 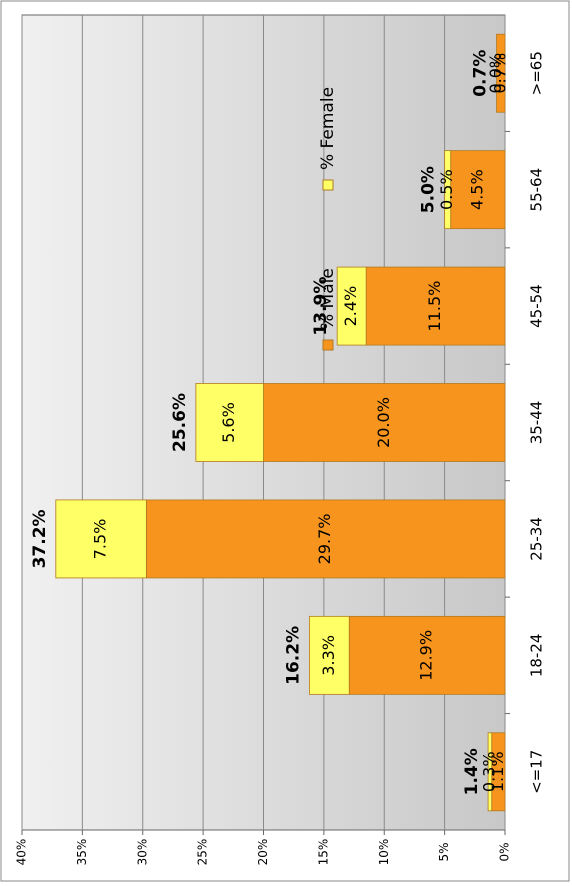 I want to click on data-label: 20.0%, so click(x=383, y=422).